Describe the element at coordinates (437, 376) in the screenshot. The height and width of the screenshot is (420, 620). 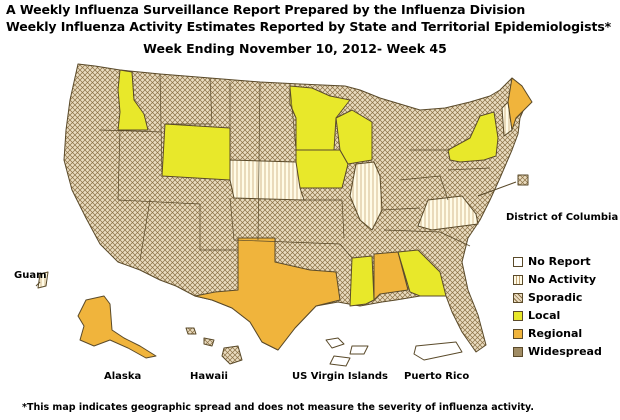
I see `label-puerto-rico: Puerto Rico` at that location.